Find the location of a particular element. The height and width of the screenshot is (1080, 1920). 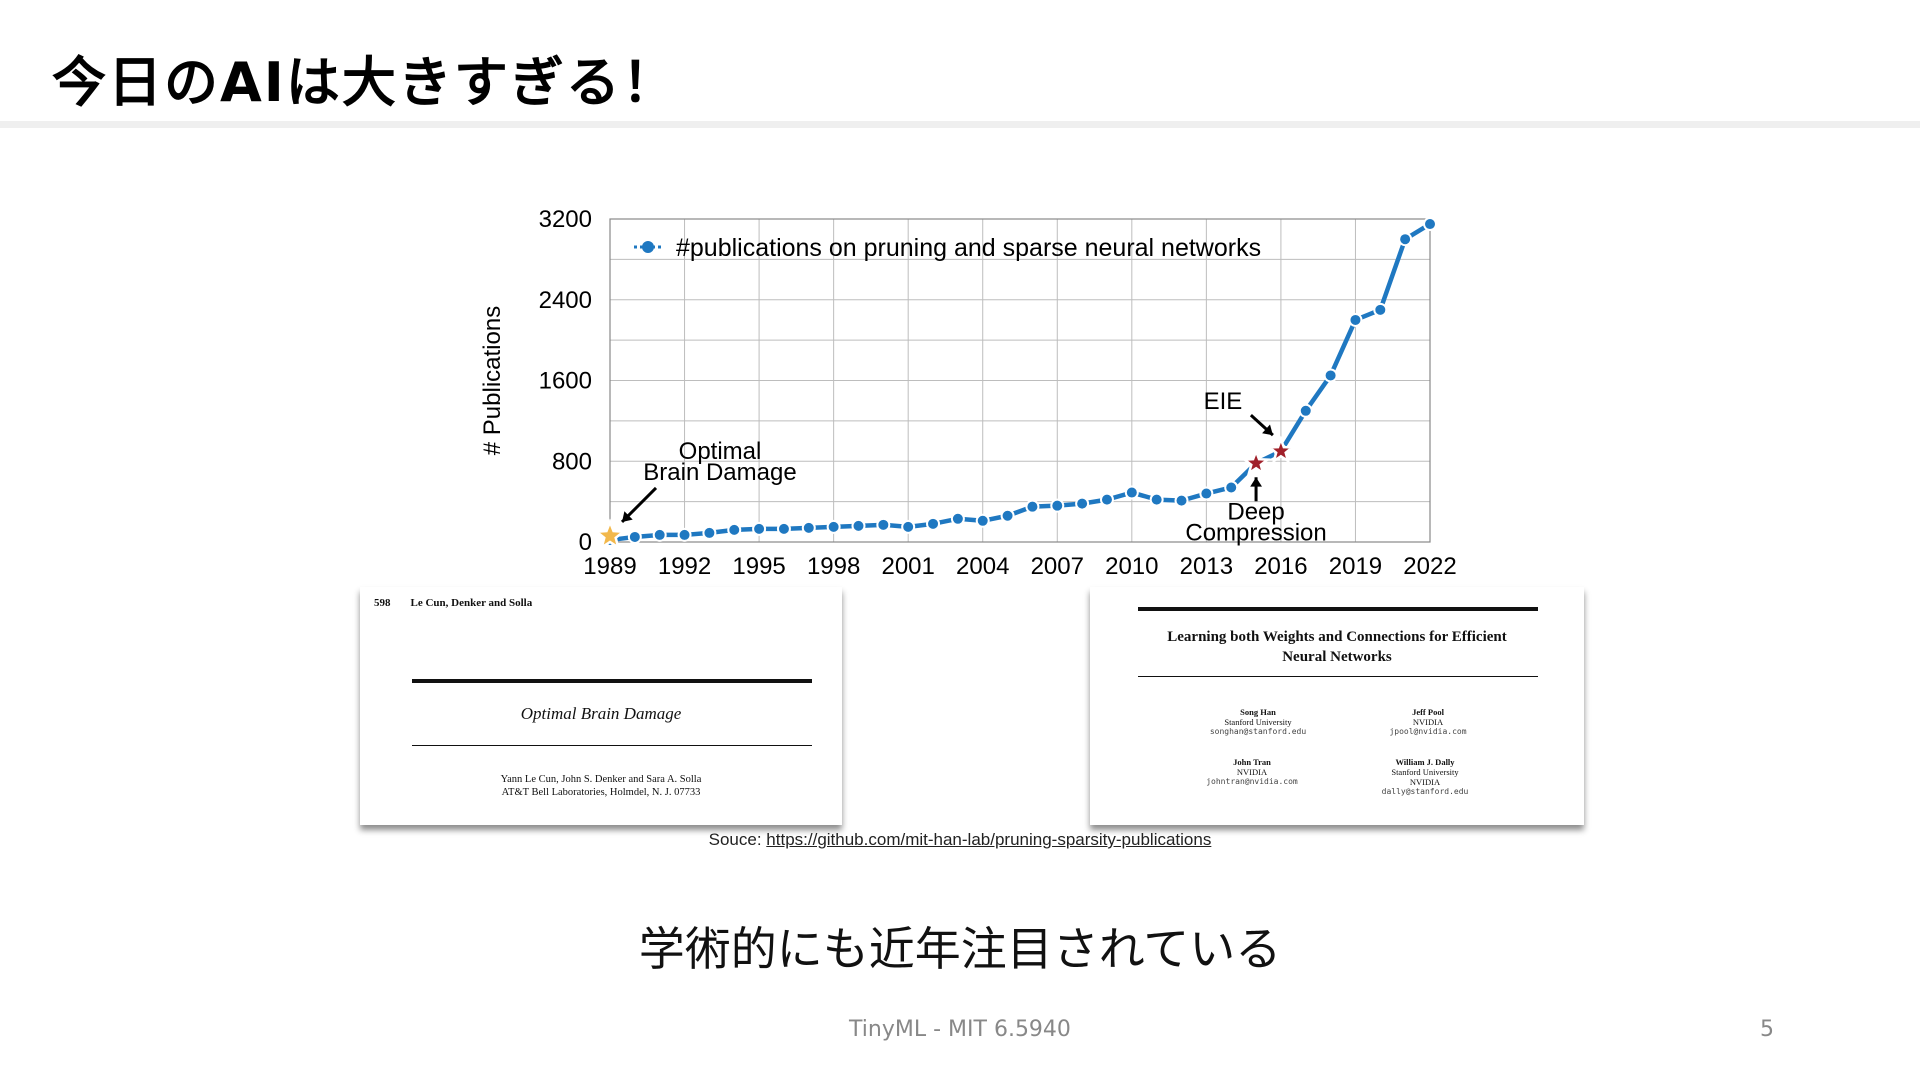

author-email: dally@stanford.edu is located at coordinates (1425, 791).